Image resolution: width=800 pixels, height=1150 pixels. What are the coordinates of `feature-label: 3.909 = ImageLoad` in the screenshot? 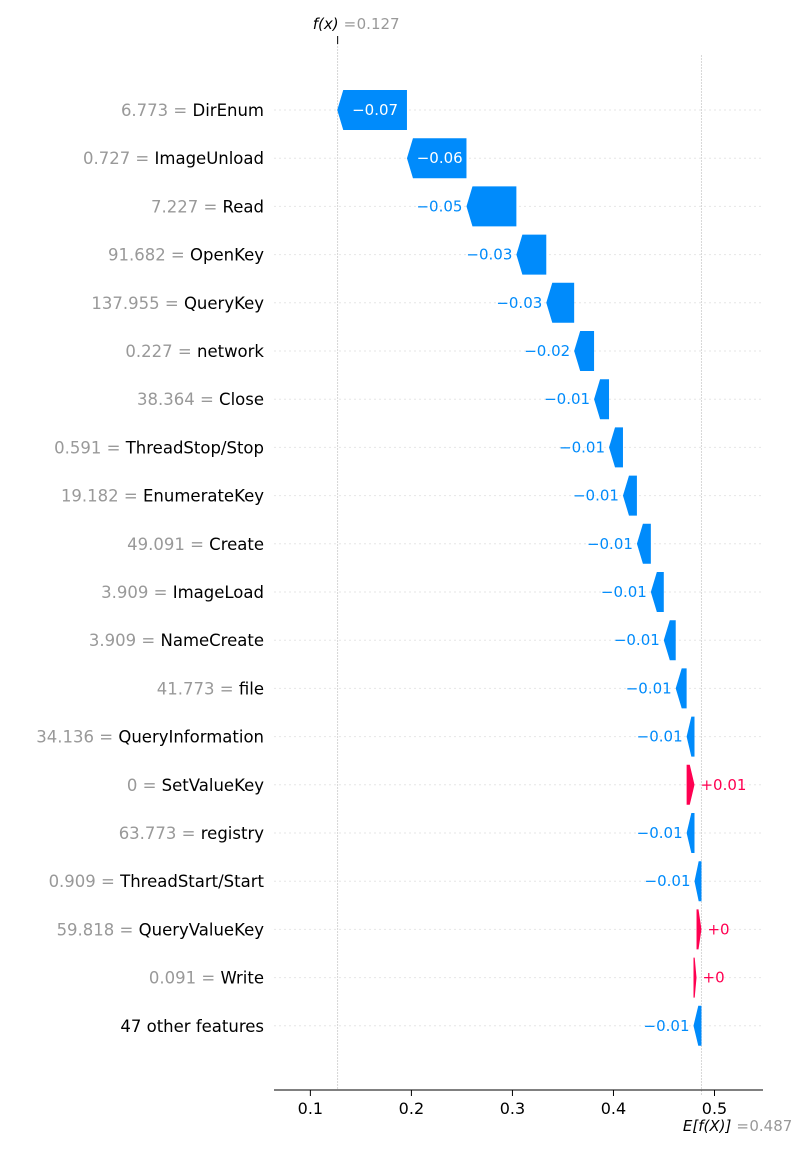 It's located at (182, 592).